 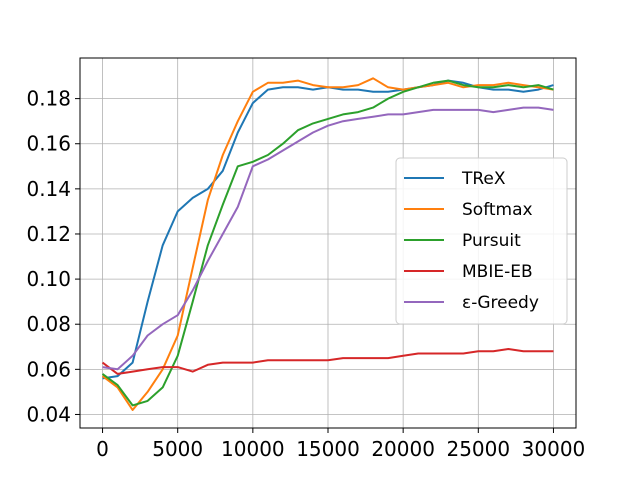 What do you see at coordinates (48, 234) in the screenshot?
I see `y-tick-label: 0.12` at bounding box center [48, 234].